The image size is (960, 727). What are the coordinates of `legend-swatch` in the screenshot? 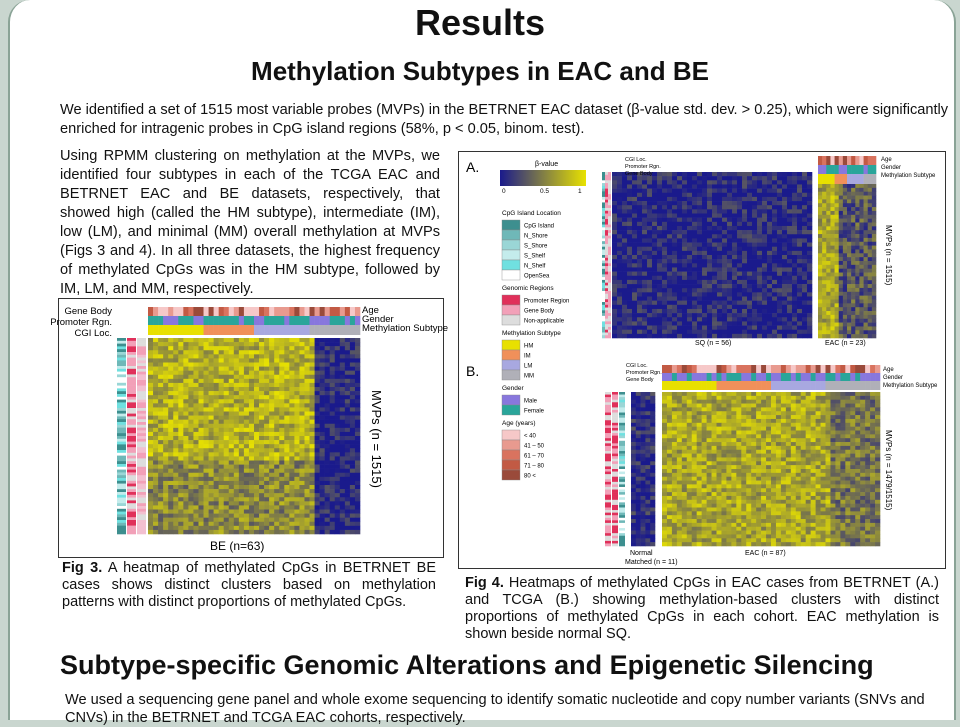 It's located at (511, 455).